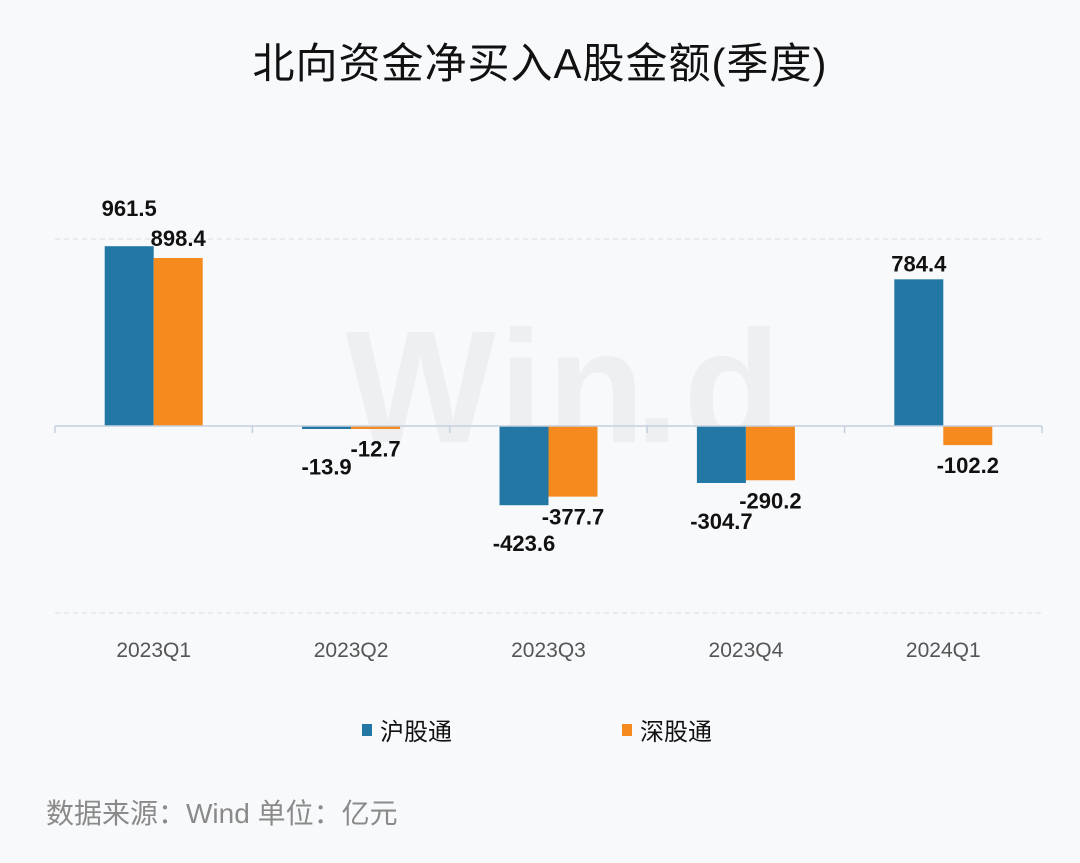  What do you see at coordinates (540, 729) in the screenshot?
I see `legend: 沪股通 深股通` at bounding box center [540, 729].